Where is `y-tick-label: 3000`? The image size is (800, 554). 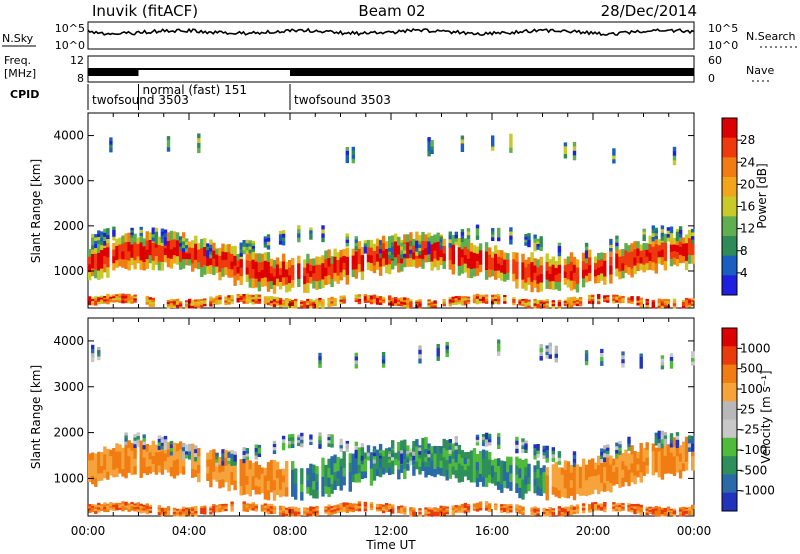 y-tick-label: 3000 is located at coordinates (68, 387).